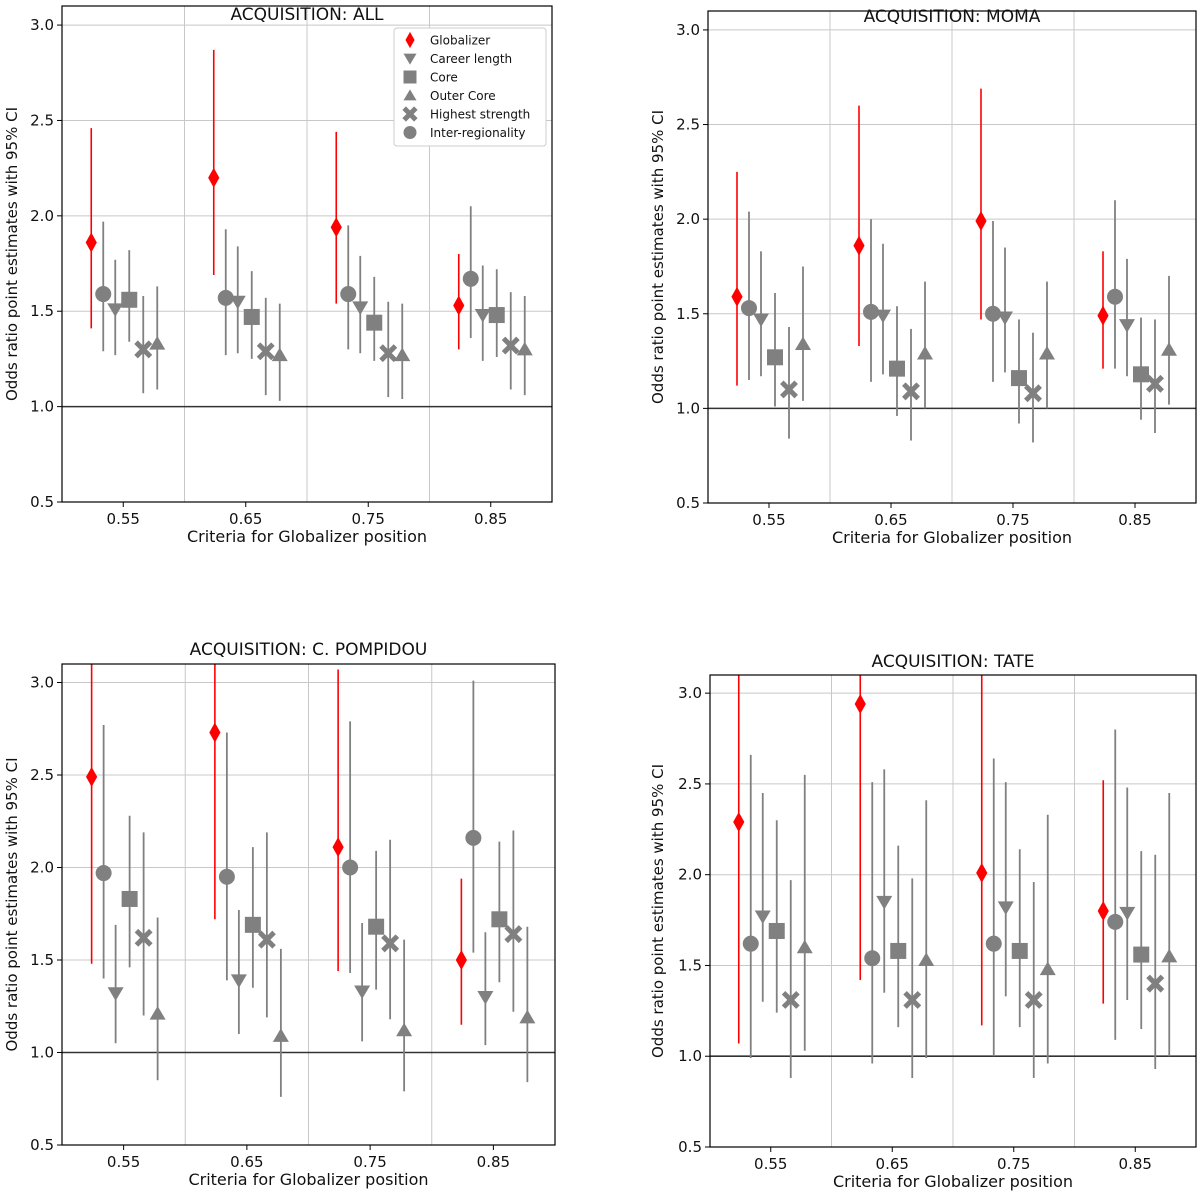 This screenshot has height=1193, width=1200. I want to click on xtick-label: 0.55, so click(123, 1162).